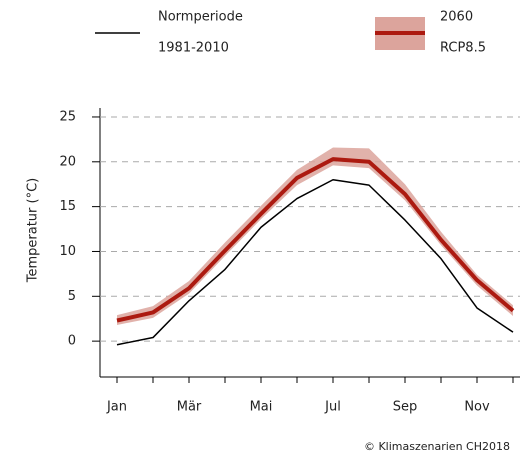 The height and width of the screenshot is (457, 530). I want to click on x-tick-label: Mär, so click(189, 407).